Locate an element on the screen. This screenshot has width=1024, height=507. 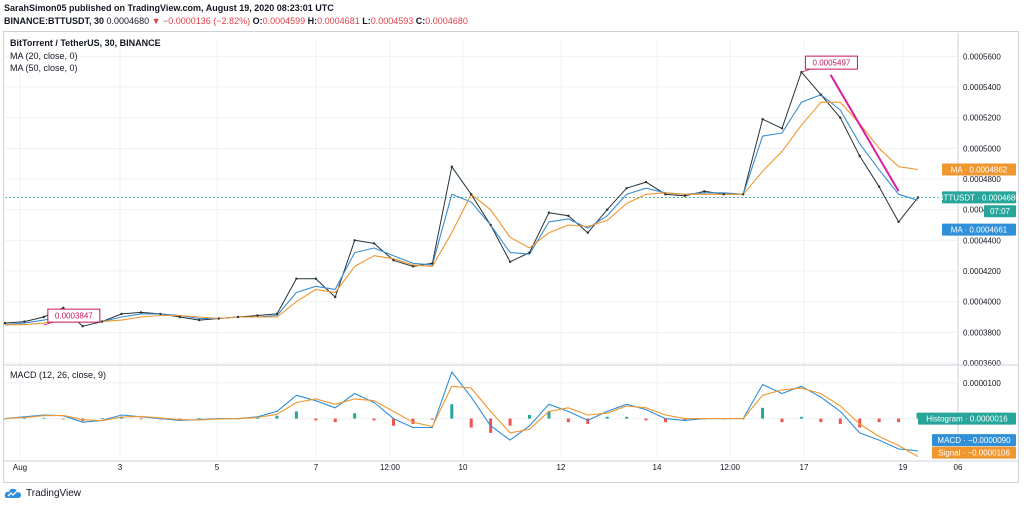
last-price: 0.0004680 is located at coordinates (128, 21).